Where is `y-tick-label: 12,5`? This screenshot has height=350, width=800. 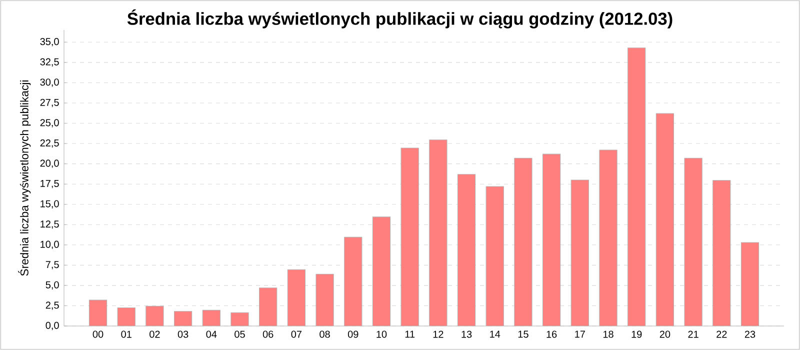
y-tick-label: 12,5 is located at coordinates (49, 224).